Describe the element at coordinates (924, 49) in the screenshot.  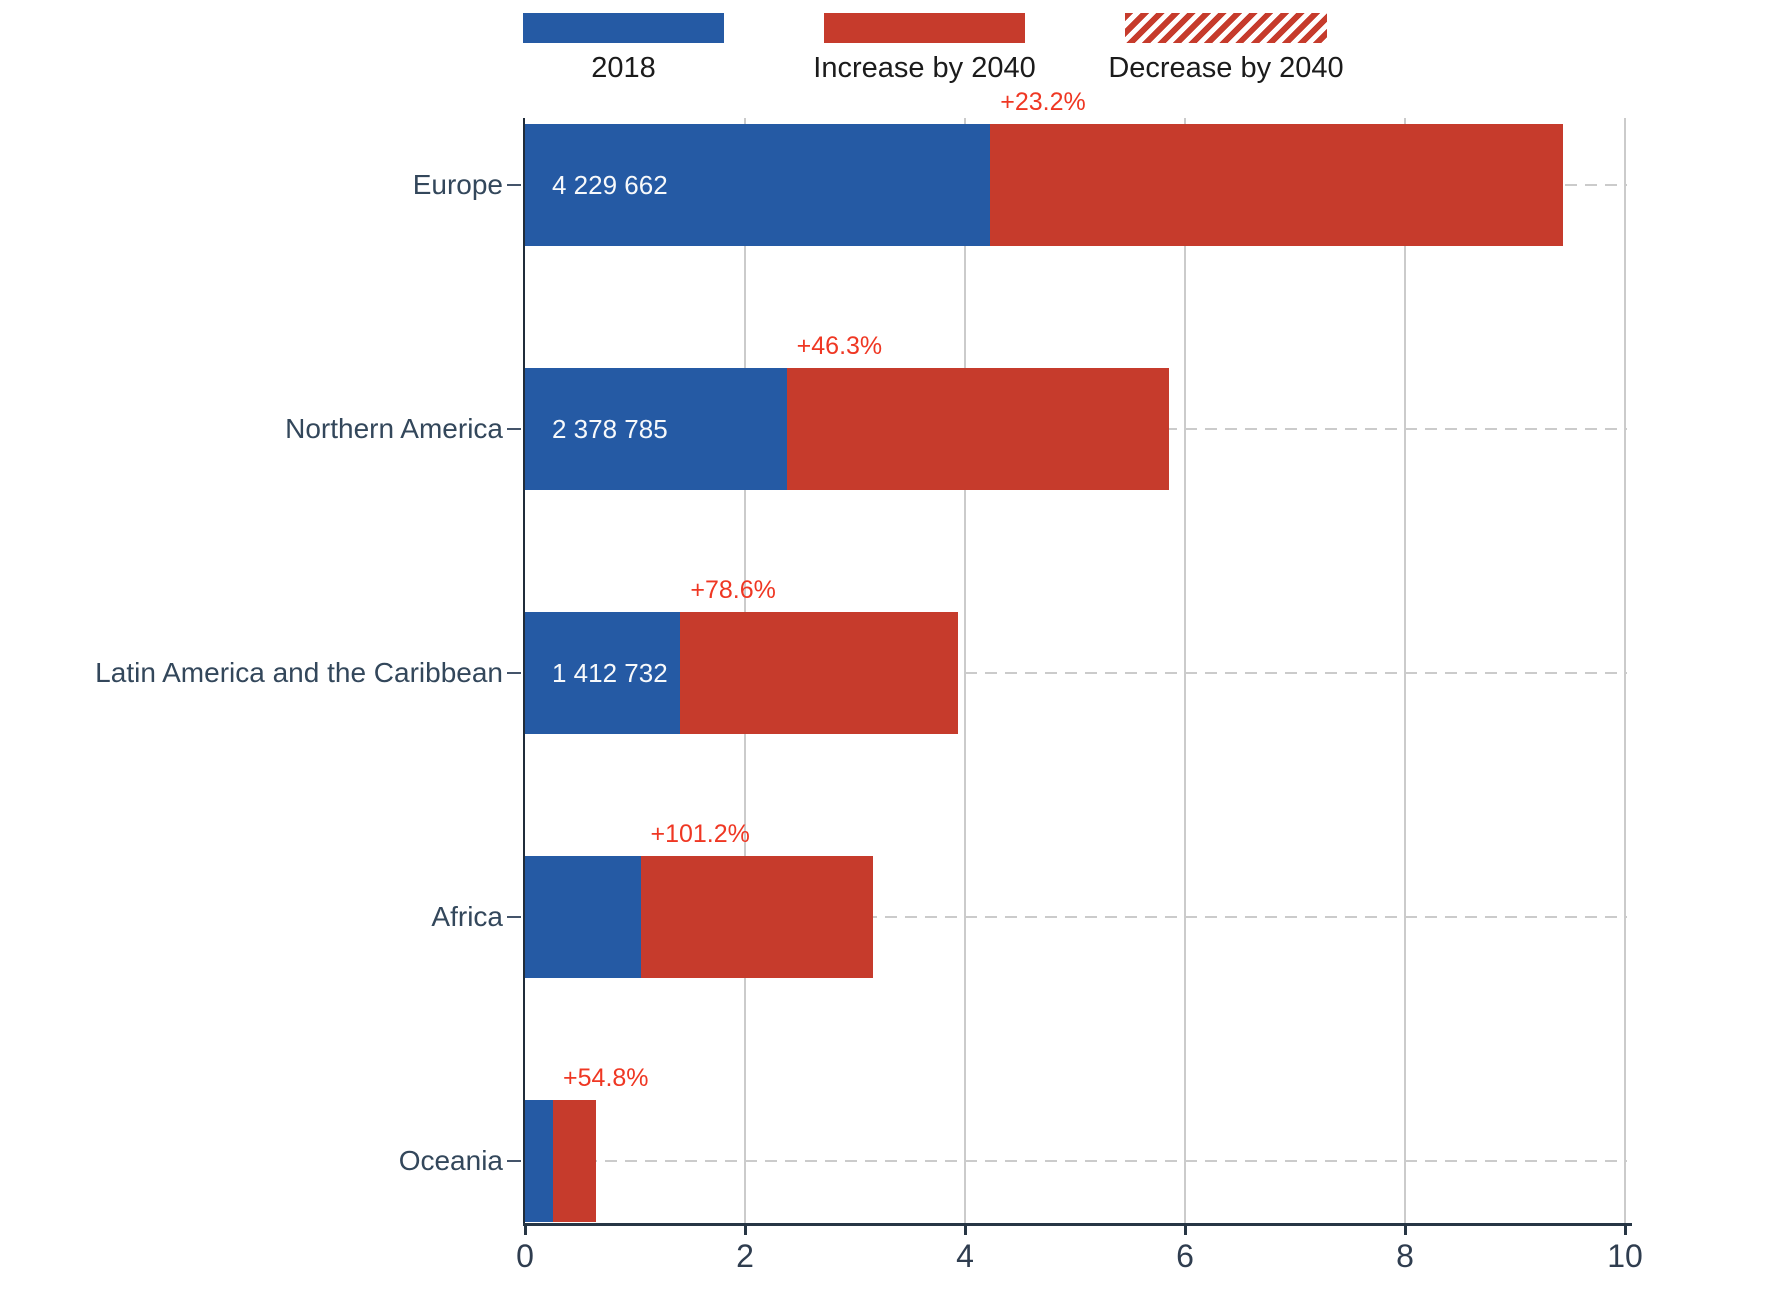
I see `legend-item-increase: Increase by 2040` at that location.